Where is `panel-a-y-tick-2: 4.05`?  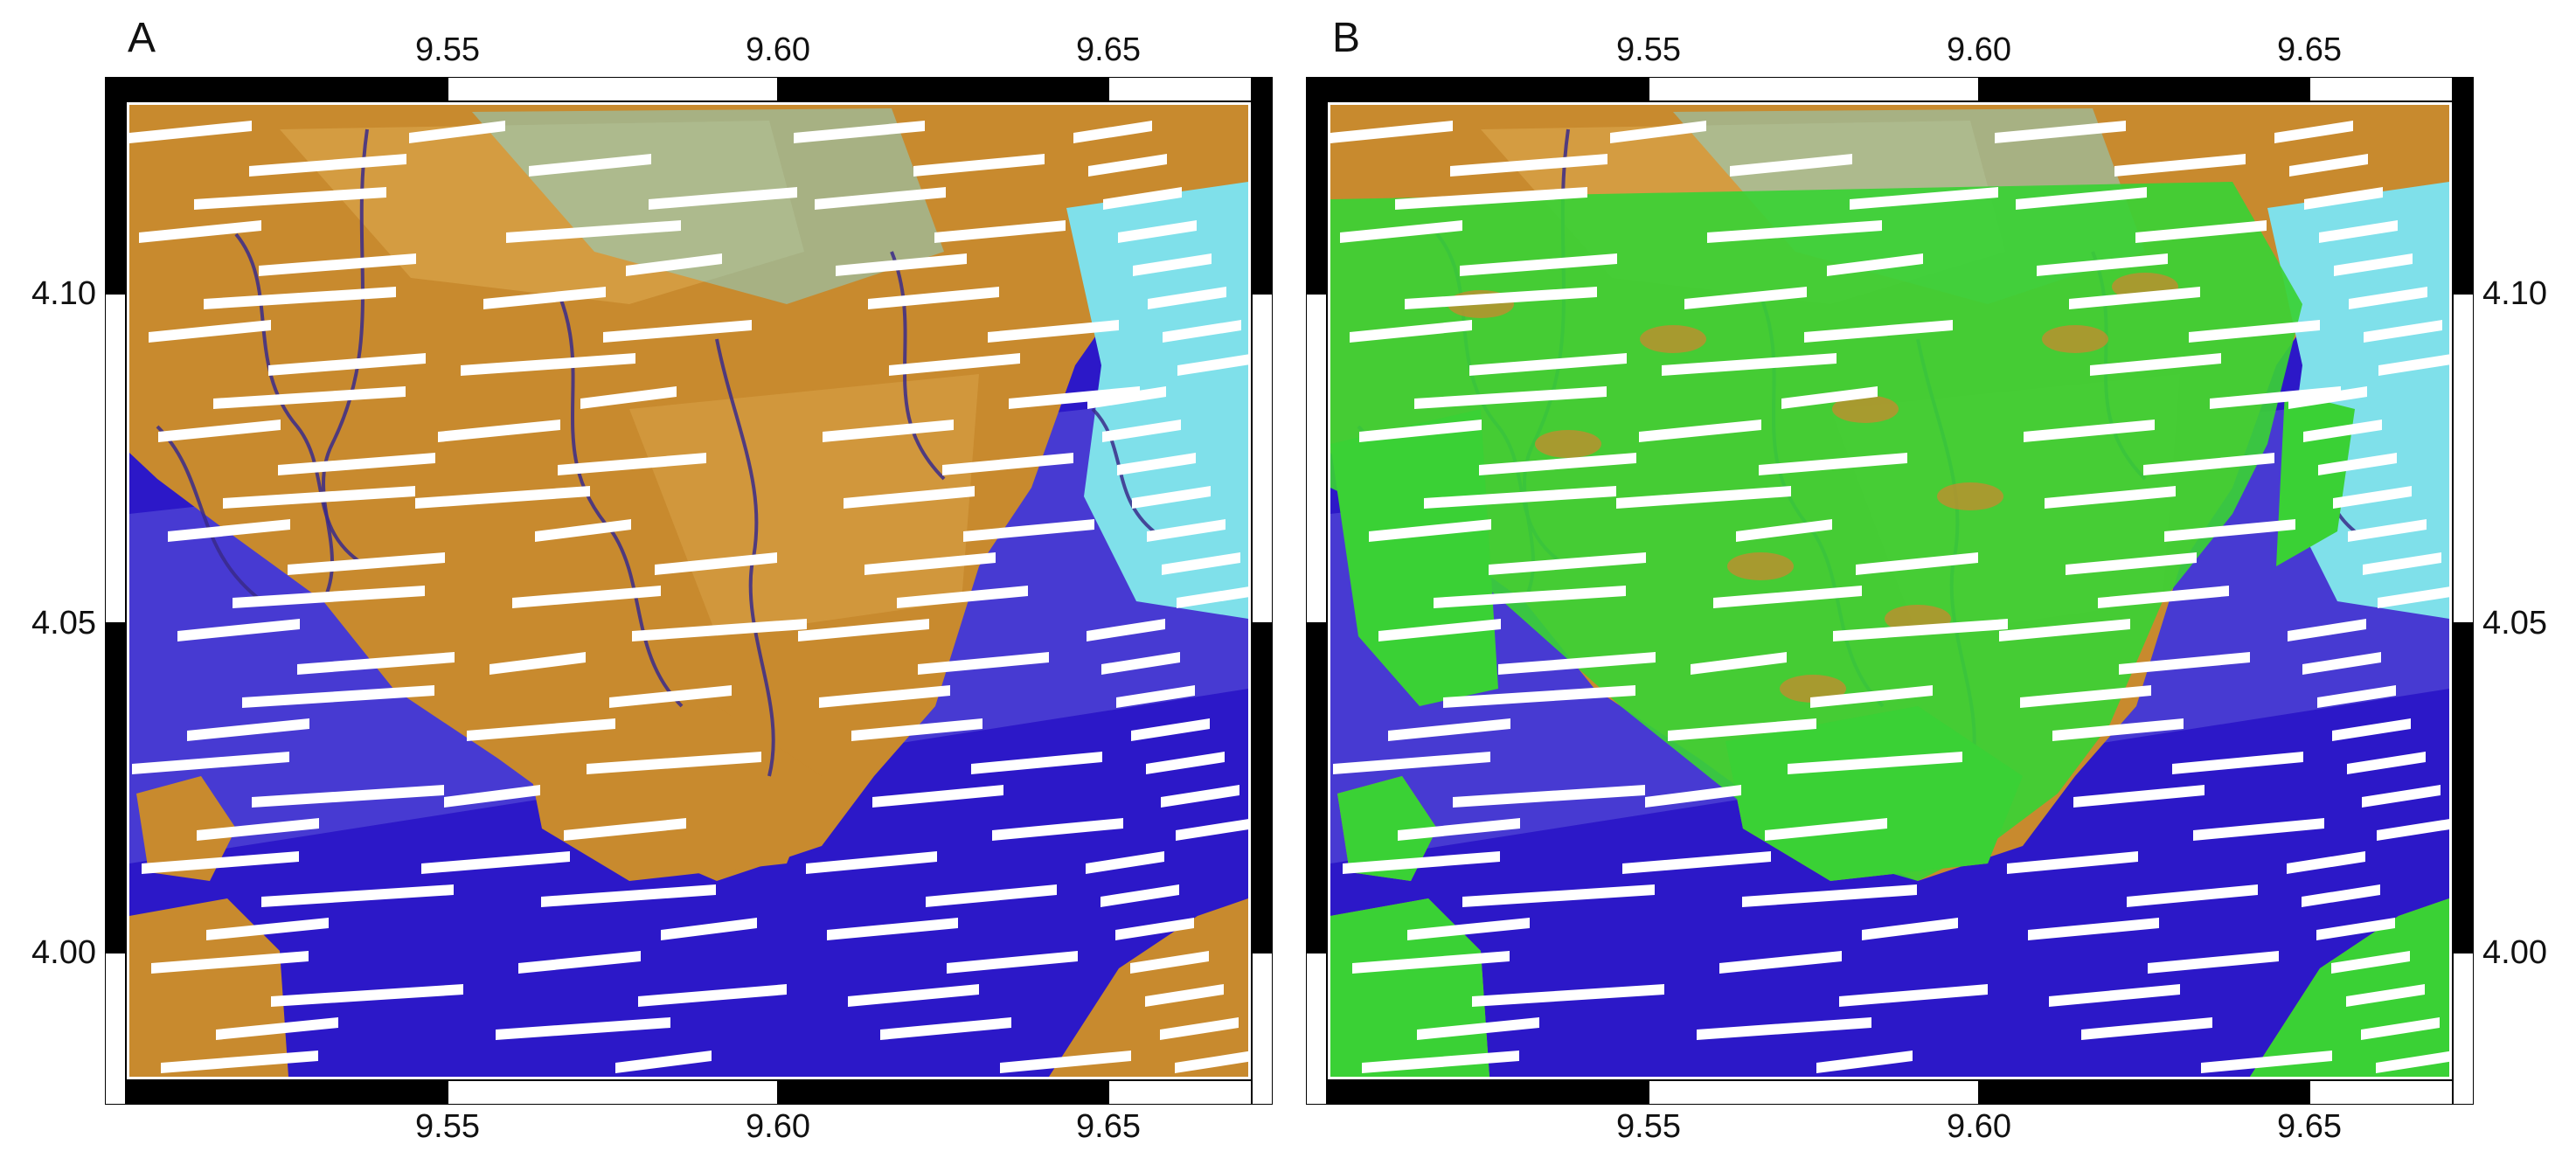
panel-a-y-tick-2: 4.05 is located at coordinates (63, 623).